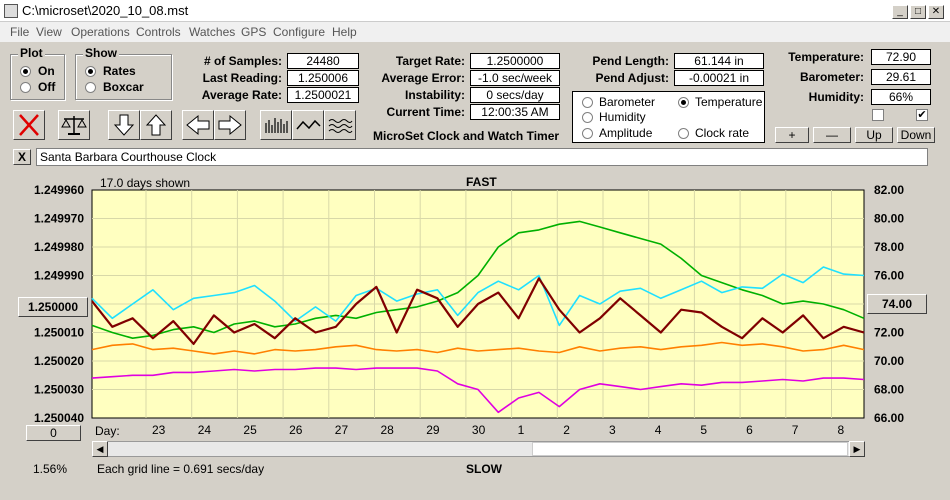 This screenshot has width=950, height=500. I want to click on balance-button, so click(74, 125).